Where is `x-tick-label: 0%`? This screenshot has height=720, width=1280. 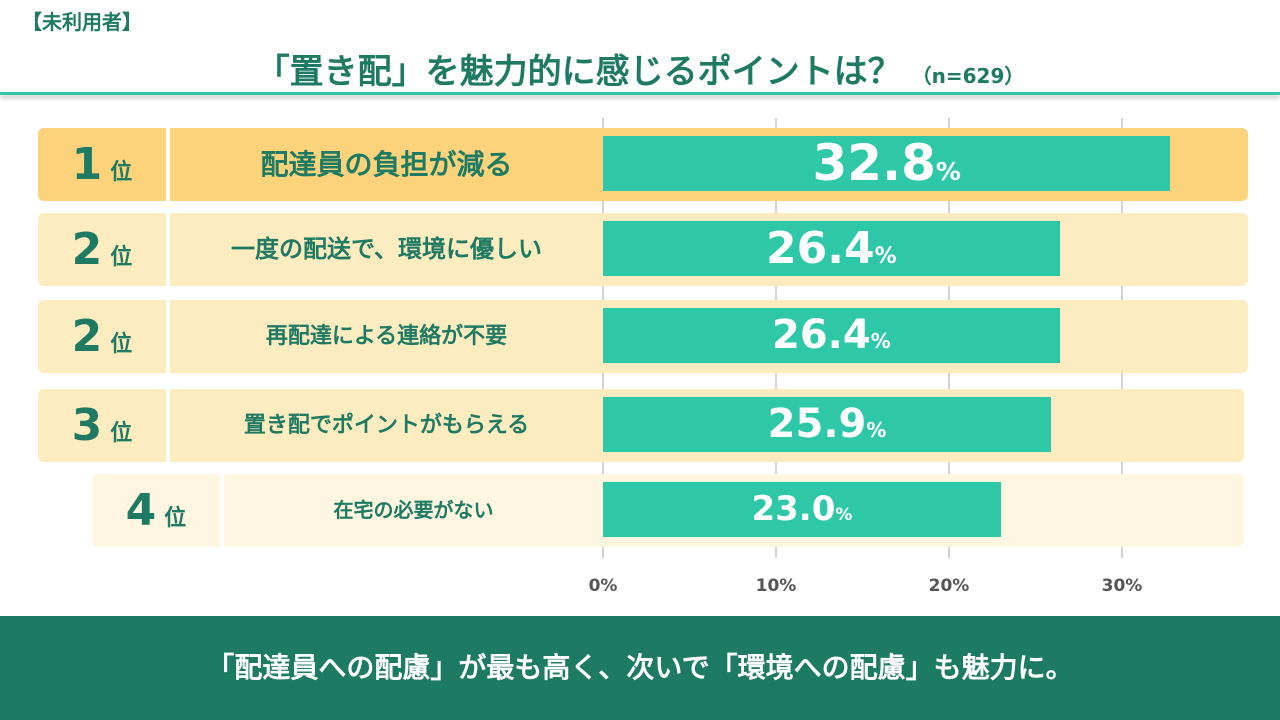 x-tick-label: 0% is located at coordinates (603, 586).